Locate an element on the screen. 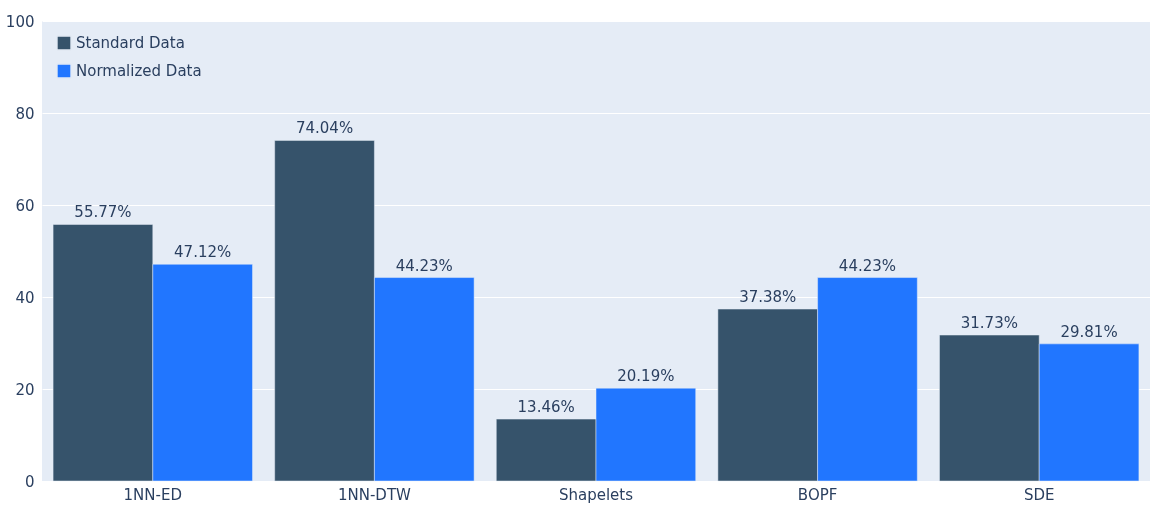 The width and height of the screenshot is (1166, 518). y-tick-label: 0 is located at coordinates (29, 481).